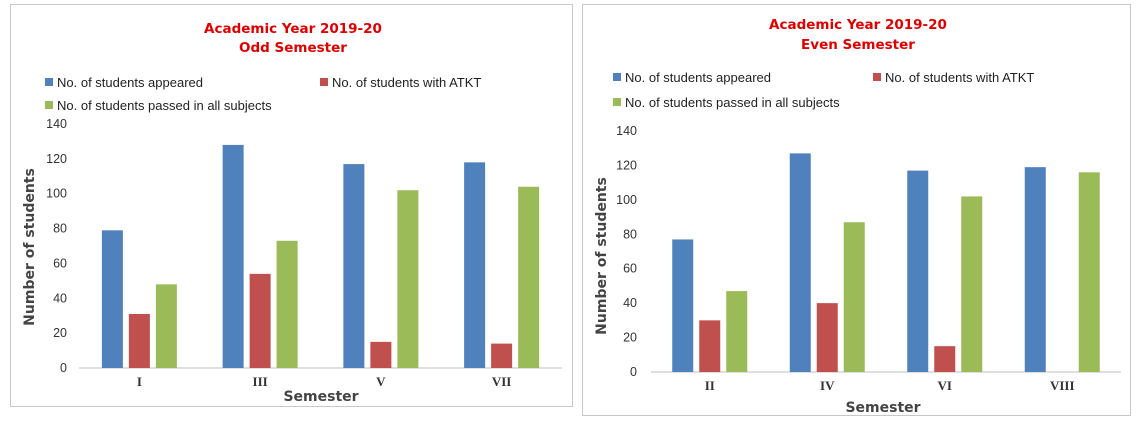 This screenshot has width=1137, height=422. Describe the element at coordinates (381, 381) in the screenshot. I see `x-tick-label: V` at that location.